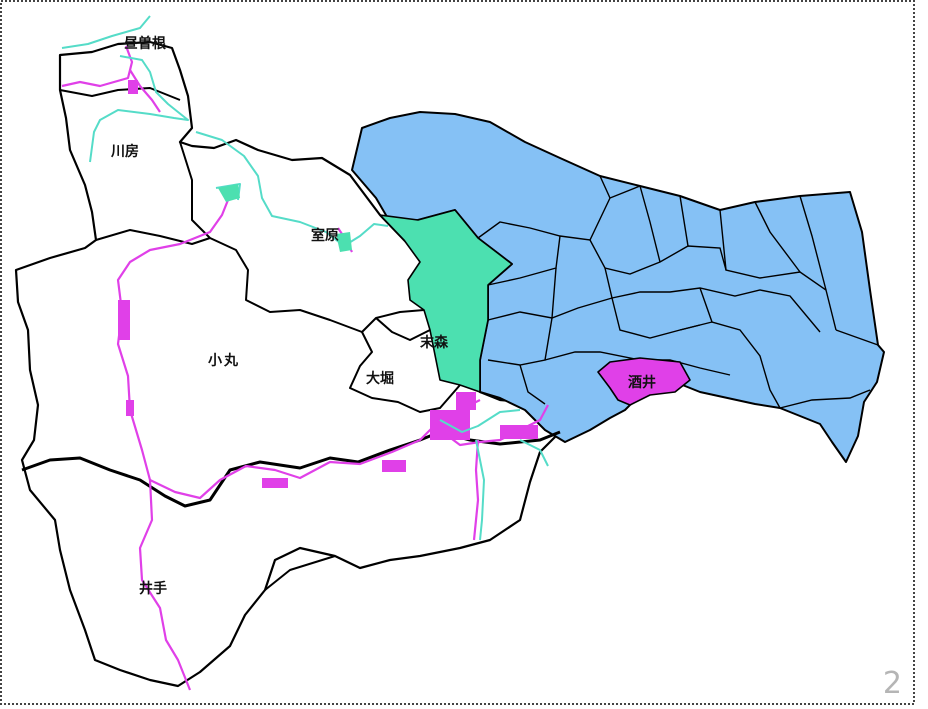 The image size is (928, 709). What do you see at coordinates (380, 379) in the screenshot?
I see `label-ohori: 大堀` at bounding box center [380, 379].